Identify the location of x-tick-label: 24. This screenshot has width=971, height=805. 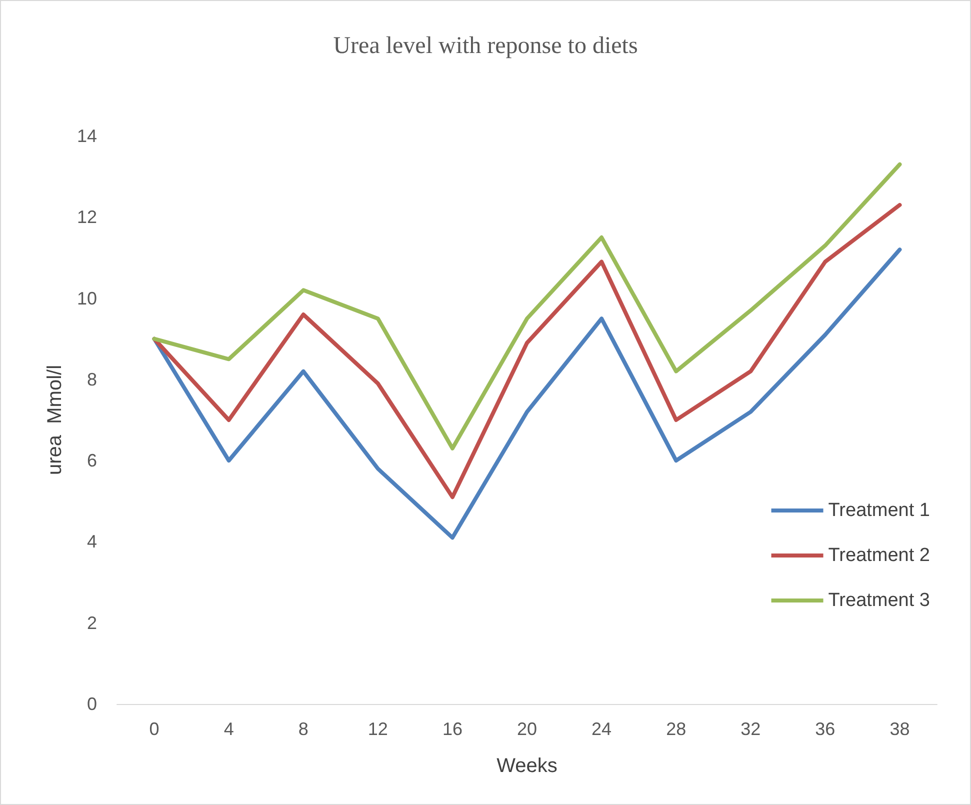
(602, 729).